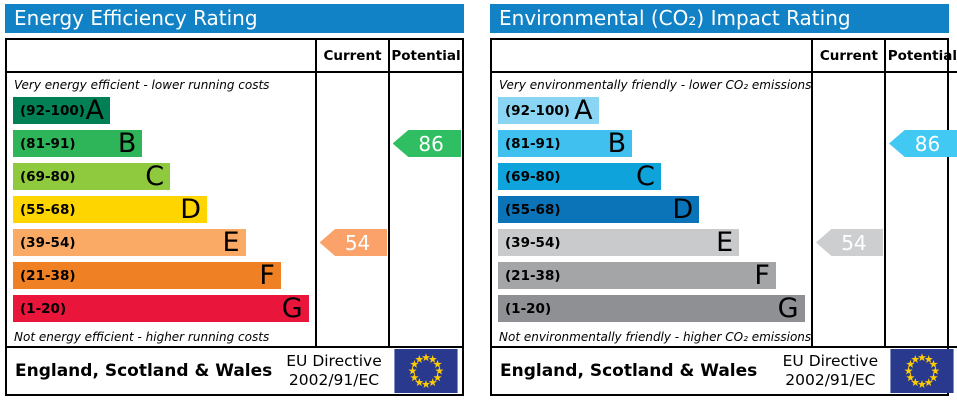  What do you see at coordinates (161, 308) in the screenshot?
I see `band-g-bar: (1-20) G` at bounding box center [161, 308].